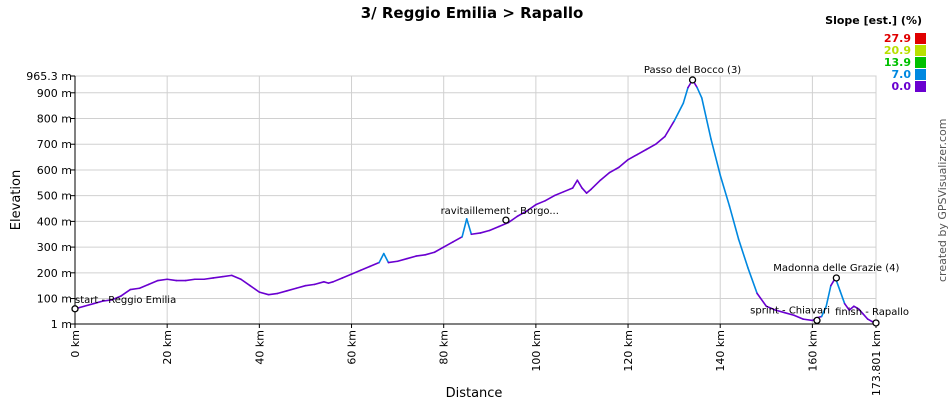 Image resolution: width=950 pixels, height=400 pixels. Describe the element at coordinates (902, 74) in the screenshot. I see `legend-value: 7.0` at that location.